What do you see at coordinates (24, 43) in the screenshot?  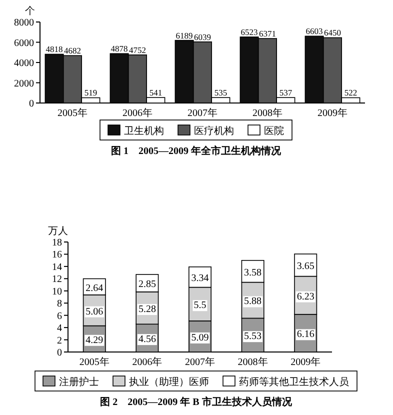 I see `y-tick-label: 6000` at bounding box center [24, 43].